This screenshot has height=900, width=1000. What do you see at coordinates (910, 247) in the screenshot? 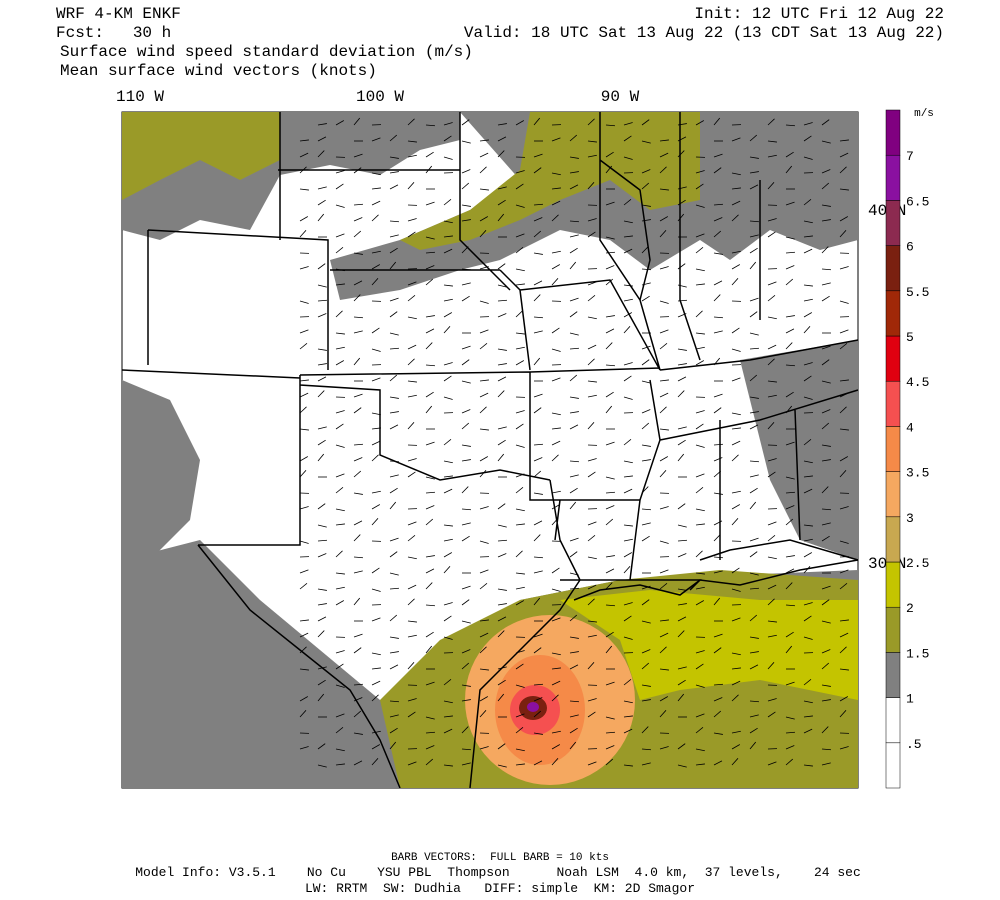
I see `colorbar-label: 6` at bounding box center [910, 247].